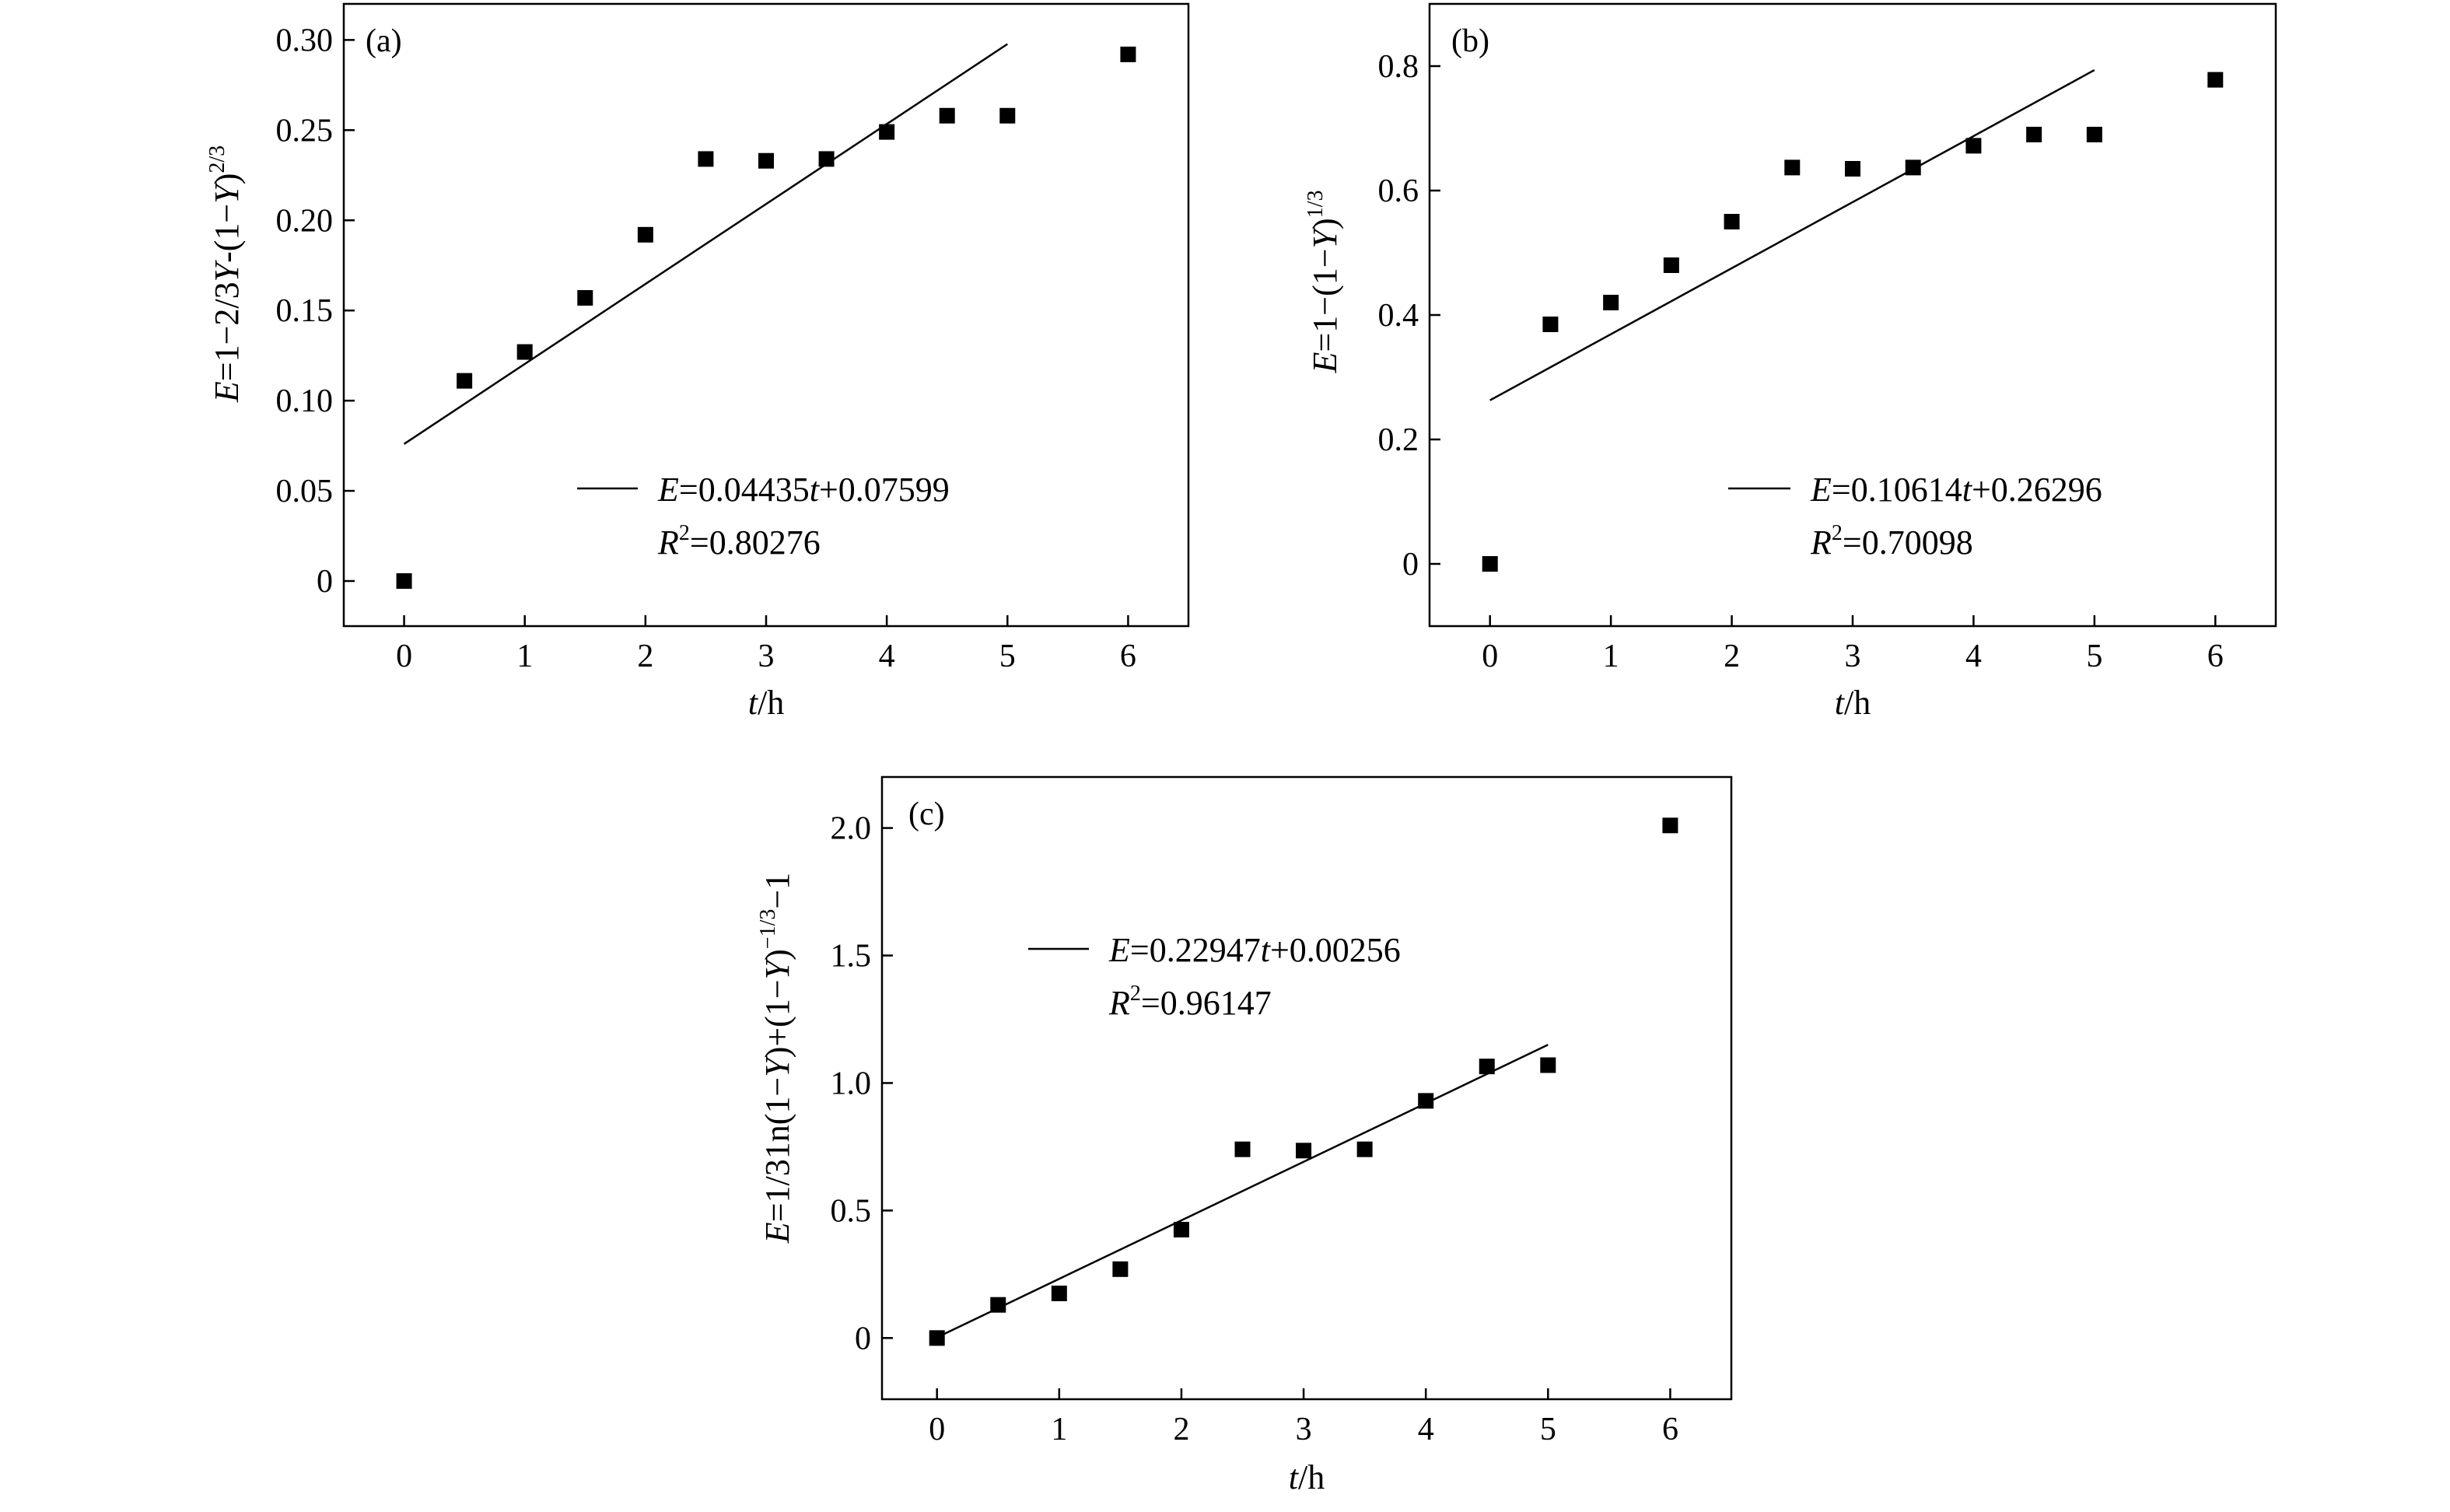  Describe the element at coordinates (804, 490) in the screenshot. I see `legend-equation: E=0.04435t+0.07599` at that location.